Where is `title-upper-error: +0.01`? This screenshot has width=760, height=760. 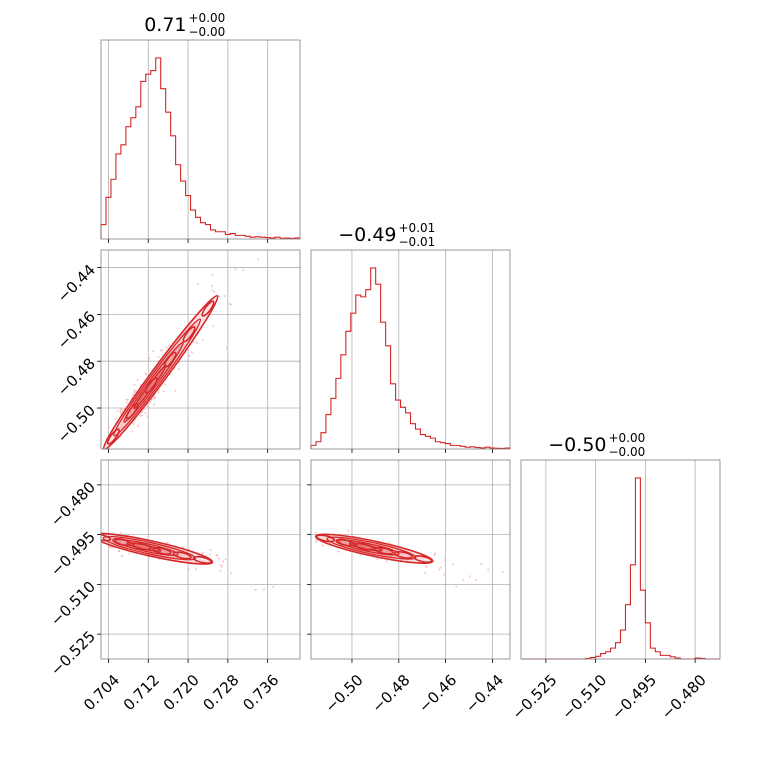
title-upper-error: +0.01 is located at coordinates (417, 228).